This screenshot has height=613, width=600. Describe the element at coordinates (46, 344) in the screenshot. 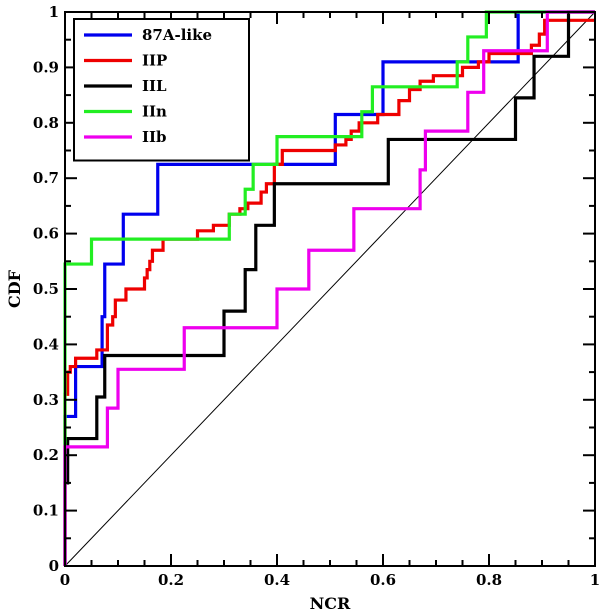

I see `y-tick-label: 0.4` at that location.